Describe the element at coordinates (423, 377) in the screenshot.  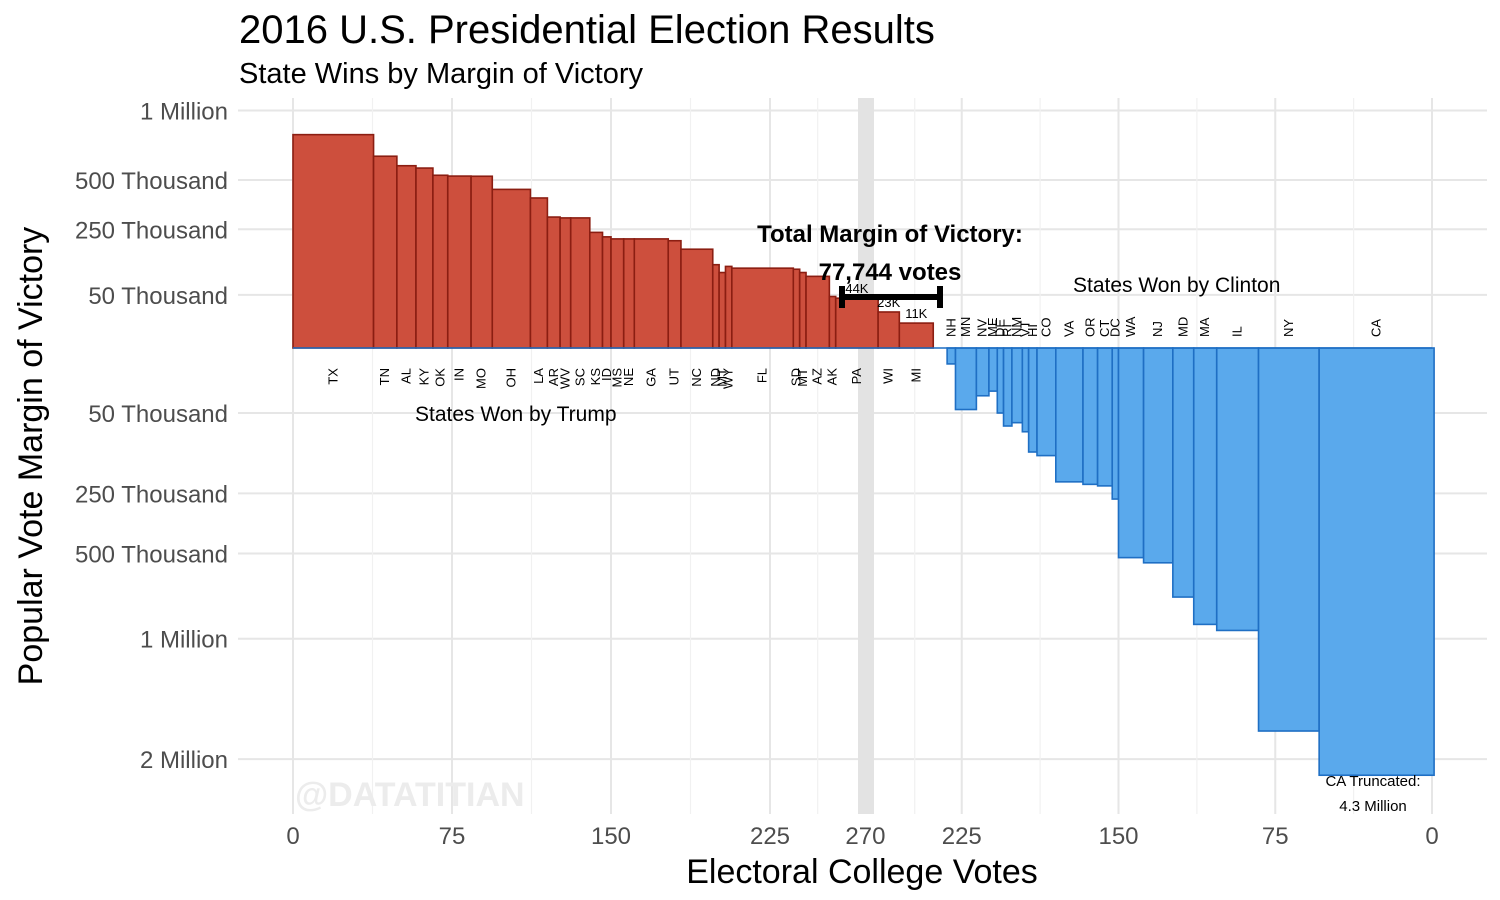
I see `state-label-ky: KY` at that location.